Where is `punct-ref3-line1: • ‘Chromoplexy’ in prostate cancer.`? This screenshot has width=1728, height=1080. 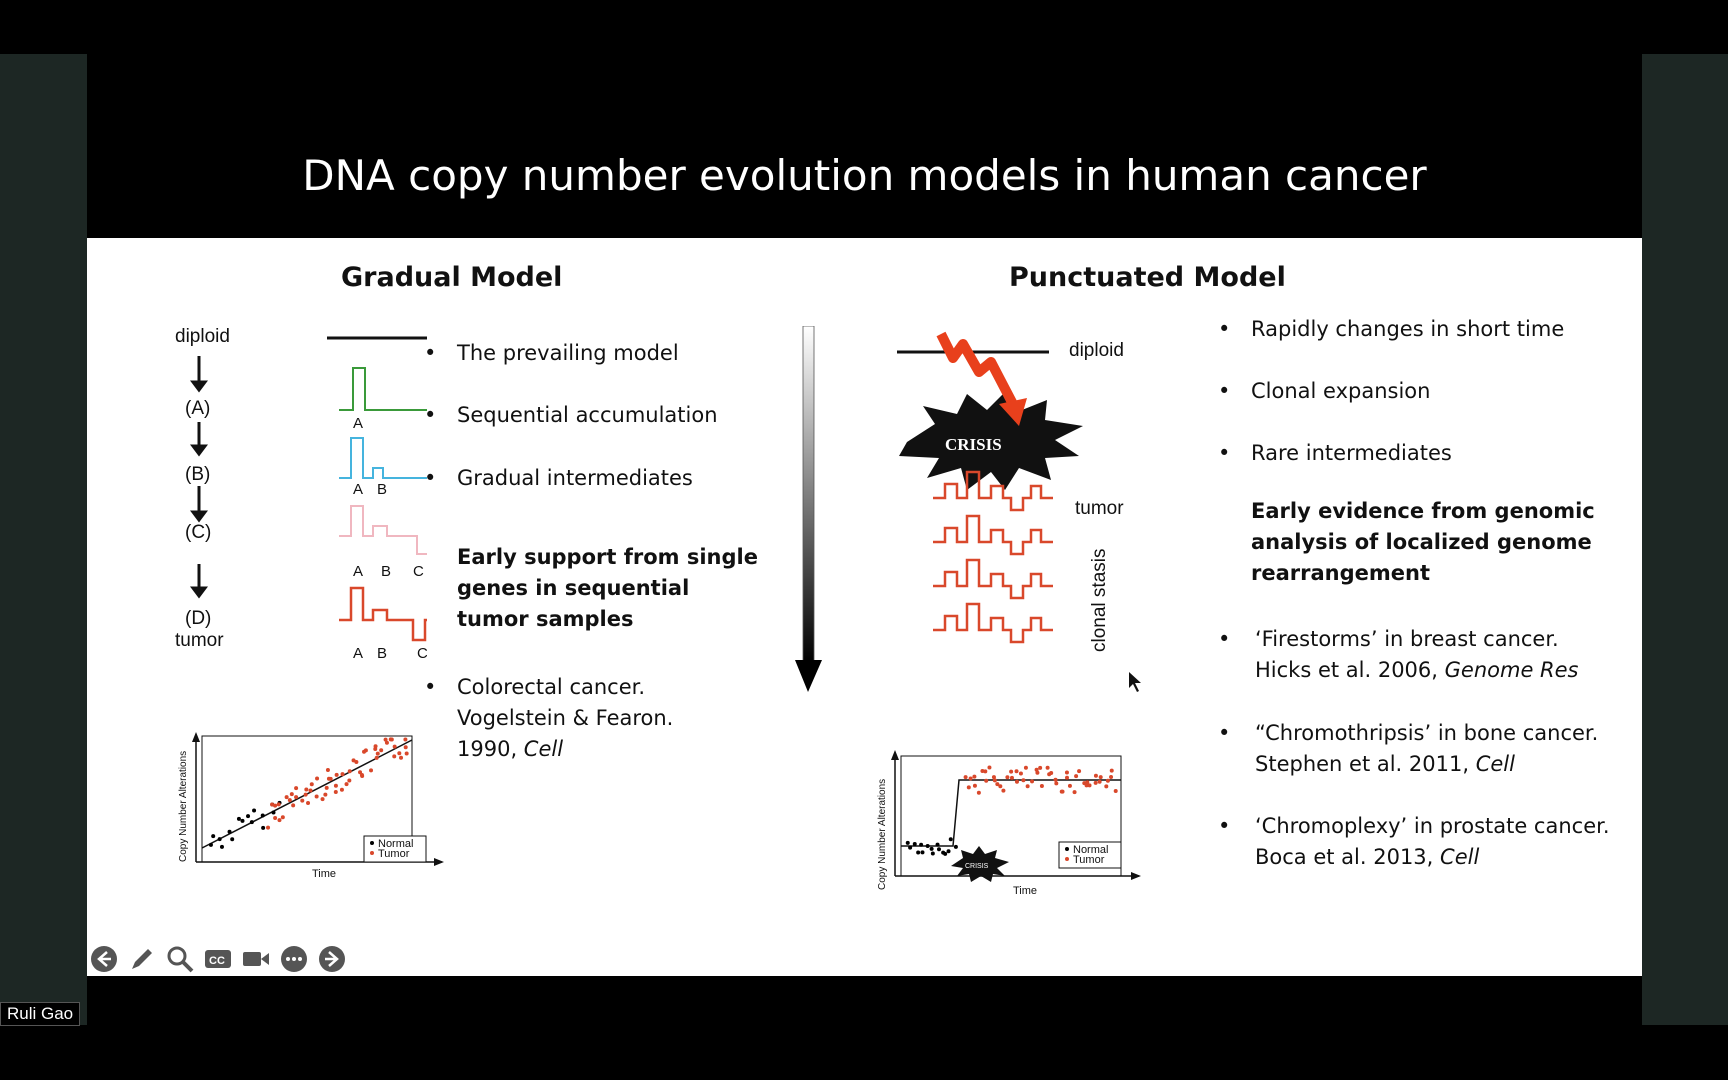
punct-ref3-line1: • ‘Chromoplexy’ in prostate cancer. is located at coordinates (1414, 826).